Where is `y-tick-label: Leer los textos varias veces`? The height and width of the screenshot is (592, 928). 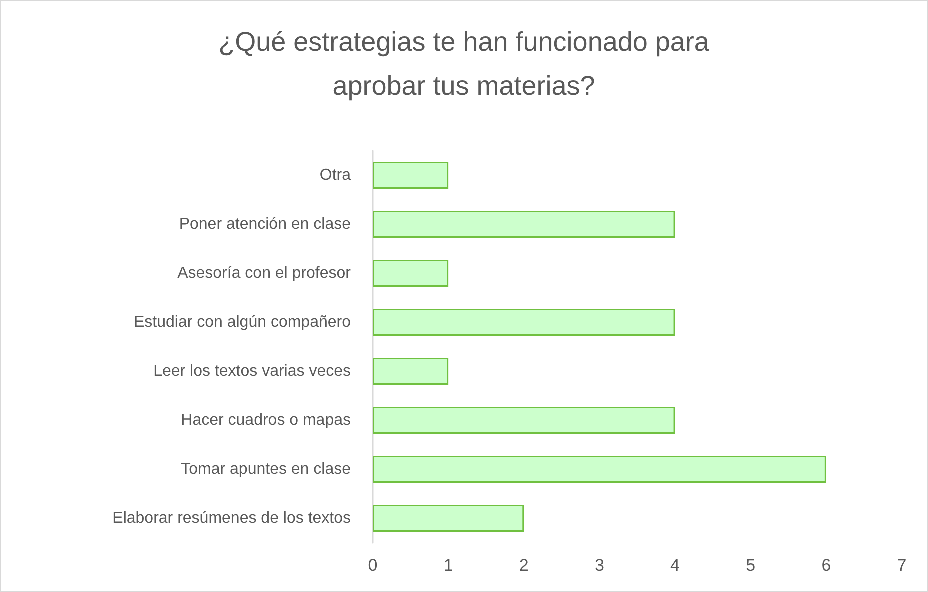
y-tick-label: Leer los textos varias veces is located at coordinates (252, 371).